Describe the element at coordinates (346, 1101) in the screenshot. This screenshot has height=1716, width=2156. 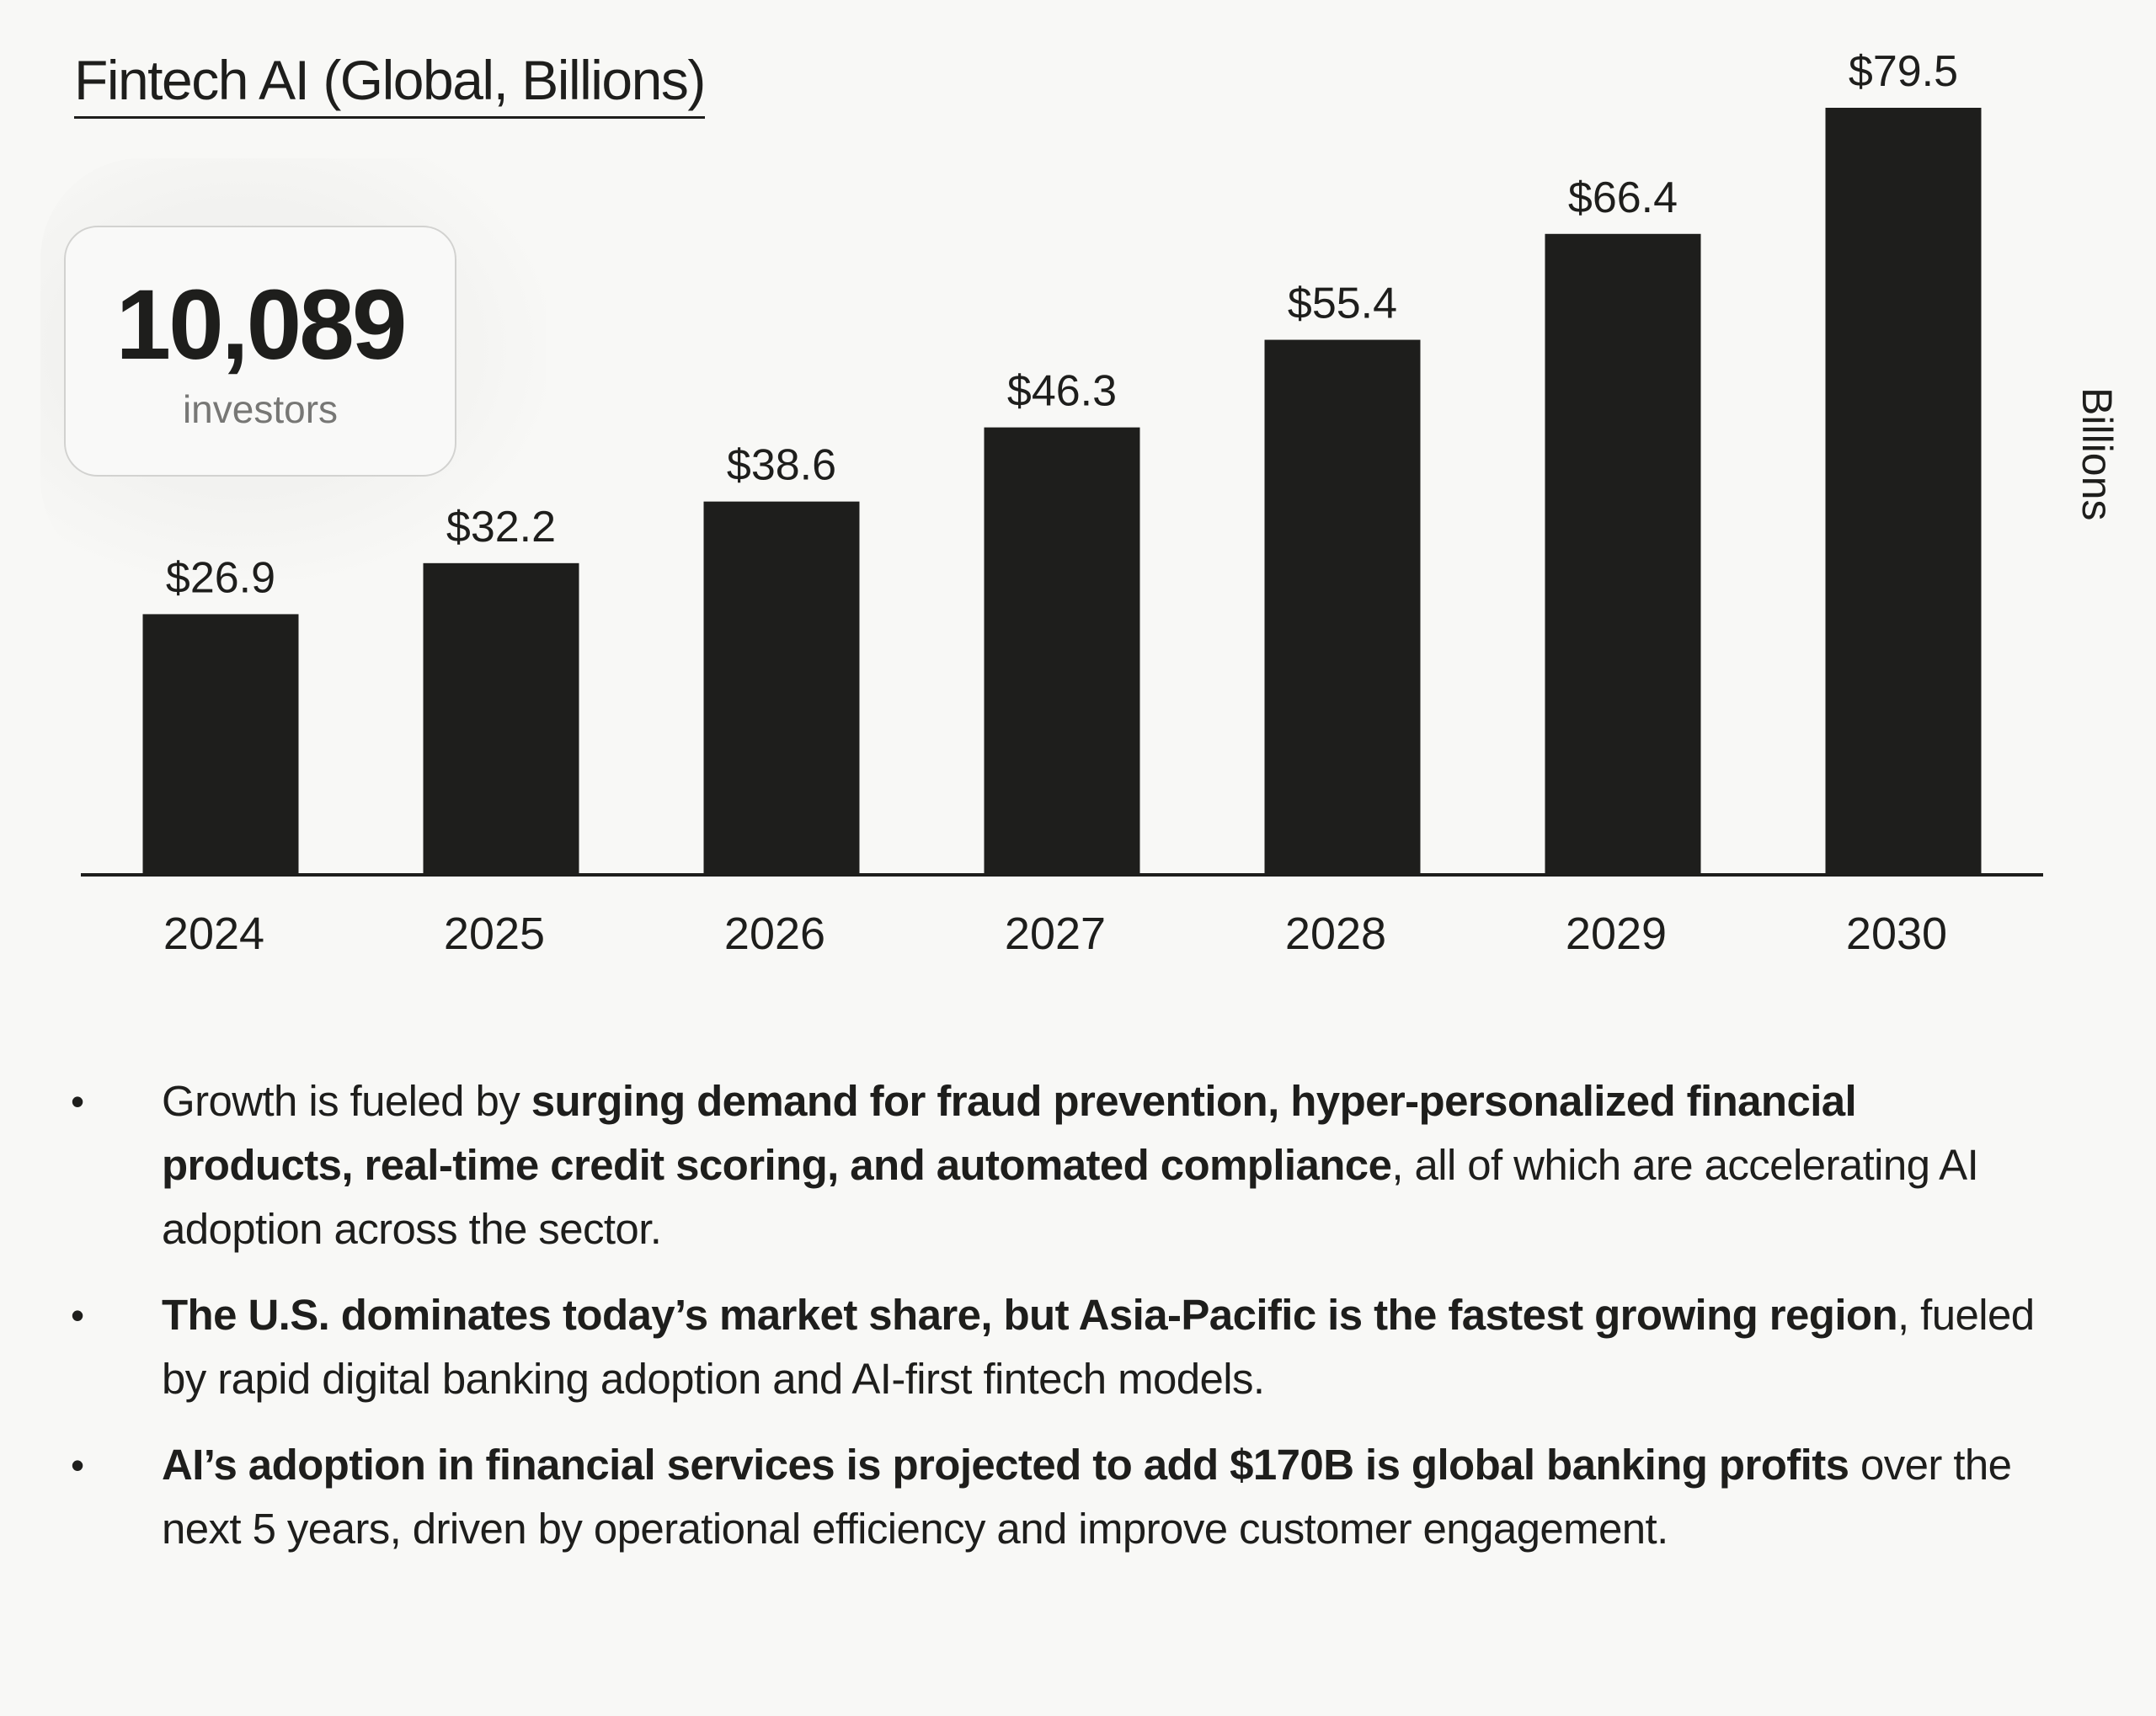
I see `bullet-text-part: Growth is fueled by` at that location.